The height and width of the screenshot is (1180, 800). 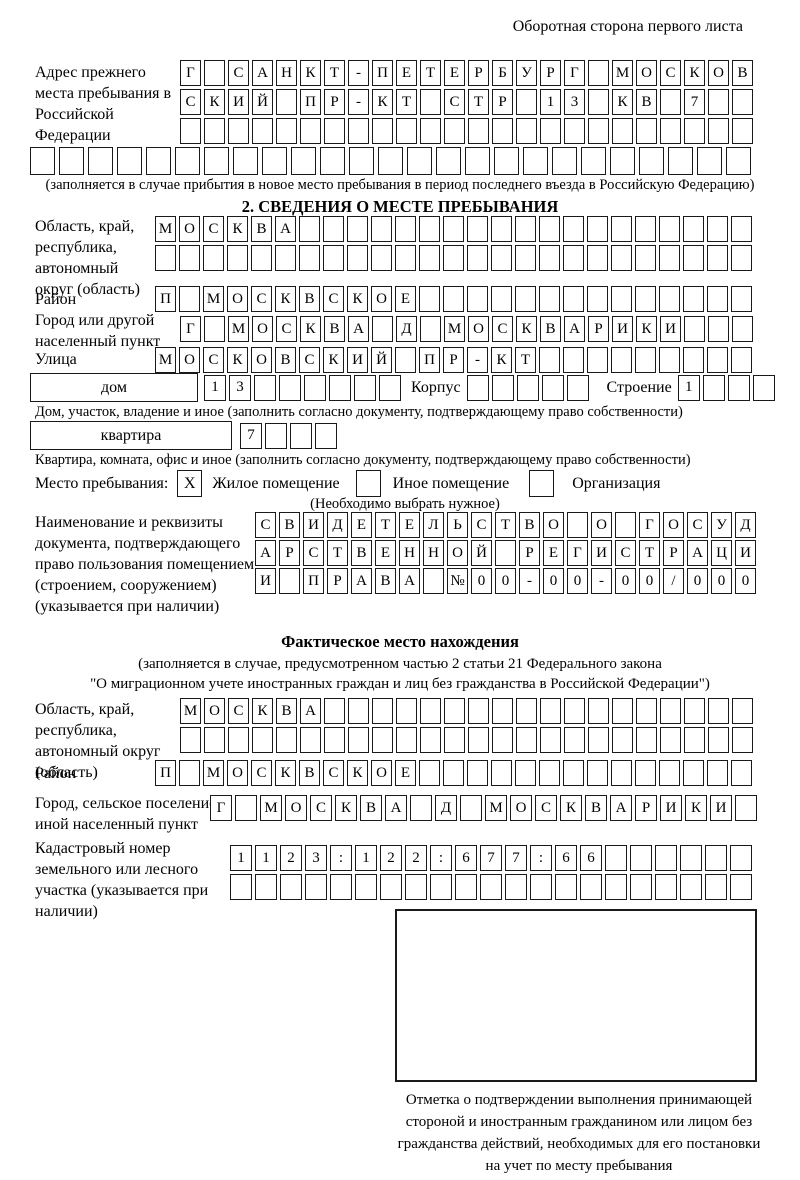 What do you see at coordinates (670, 329) in the screenshot?
I see `char-cell: И` at bounding box center [670, 329].